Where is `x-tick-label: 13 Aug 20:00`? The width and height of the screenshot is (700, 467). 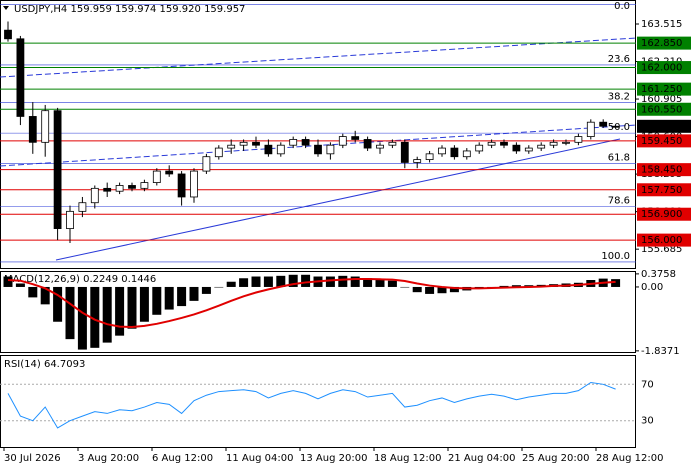 x-tick-label: 13 Aug 20:00 is located at coordinates (333, 458).